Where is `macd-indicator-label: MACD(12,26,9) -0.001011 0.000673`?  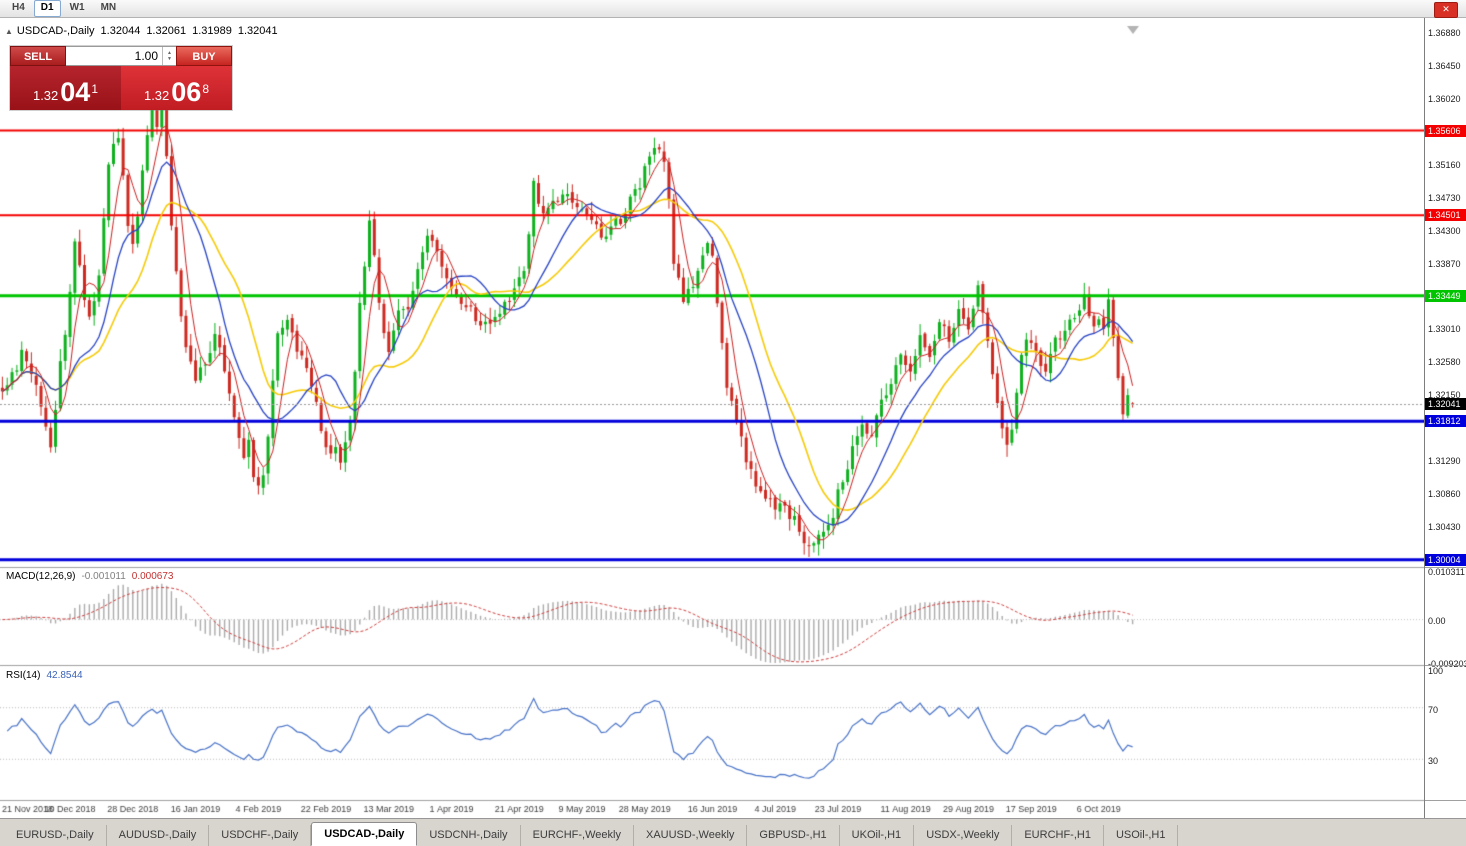
macd-indicator-label: MACD(12,26,9) -0.001011 0.000673 is located at coordinates (89, 576).